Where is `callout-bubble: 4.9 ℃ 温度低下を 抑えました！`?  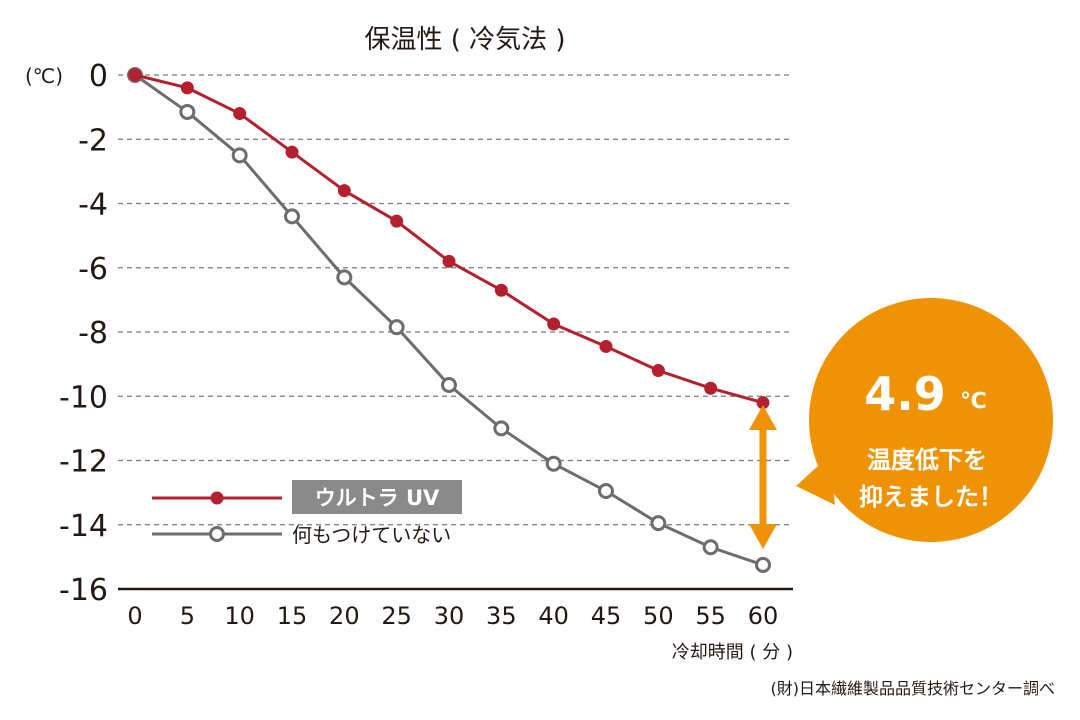
callout-bubble: 4.9 ℃ 温度低下を 抑えました！ is located at coordinates (924, 420).